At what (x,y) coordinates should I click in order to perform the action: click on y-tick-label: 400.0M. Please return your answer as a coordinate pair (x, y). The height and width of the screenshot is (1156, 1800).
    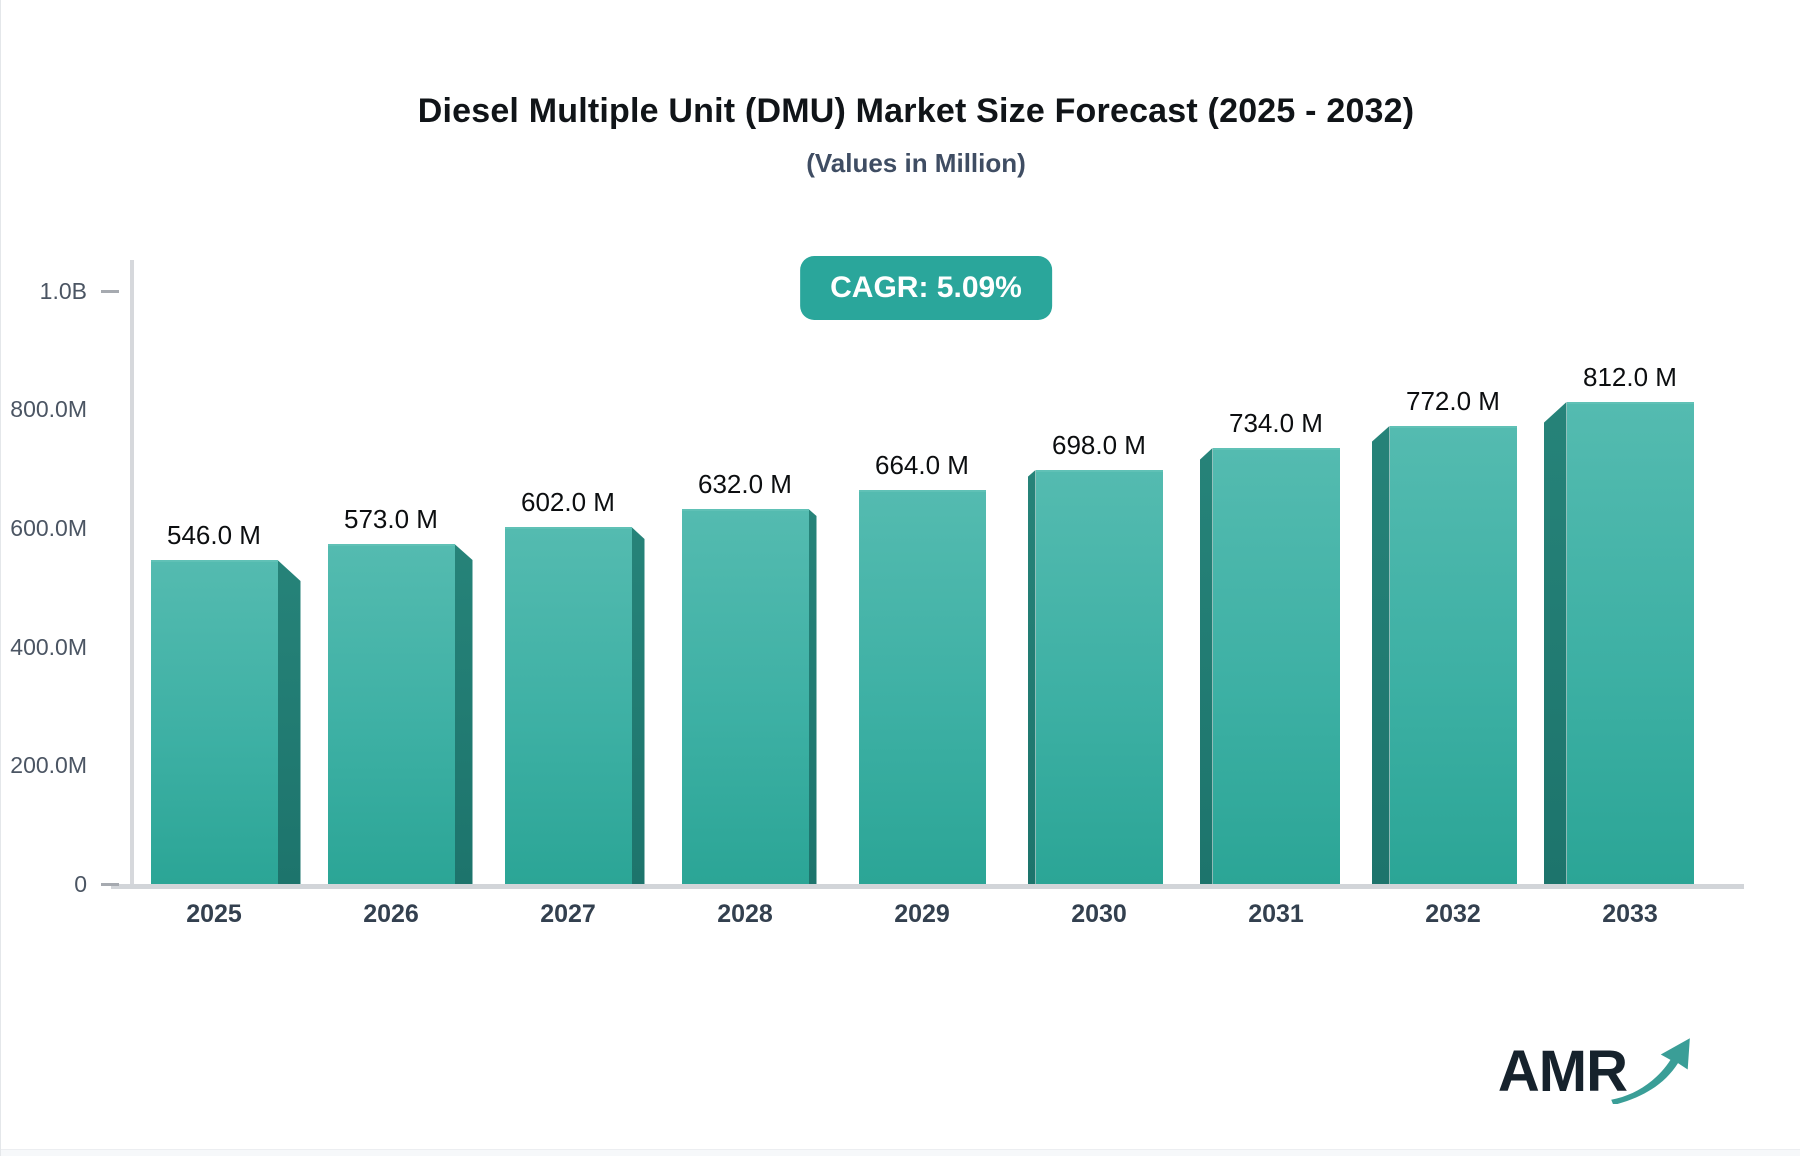
    Looking at the image, I should click on (48, 646).